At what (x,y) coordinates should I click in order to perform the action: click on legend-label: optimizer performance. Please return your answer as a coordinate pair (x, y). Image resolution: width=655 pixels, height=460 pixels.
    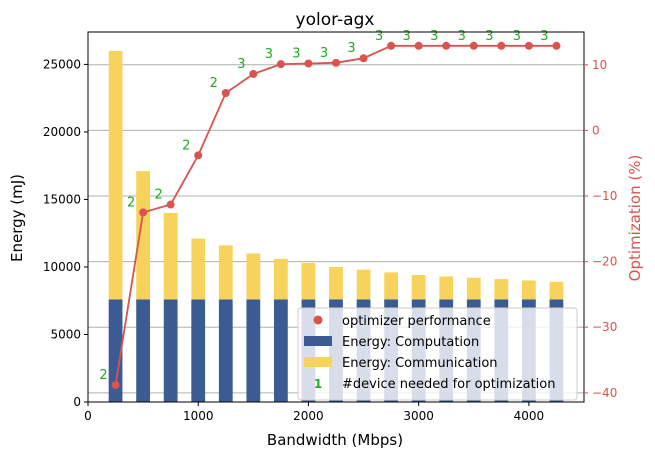
    Looking at the image, I should click on (416, 321).